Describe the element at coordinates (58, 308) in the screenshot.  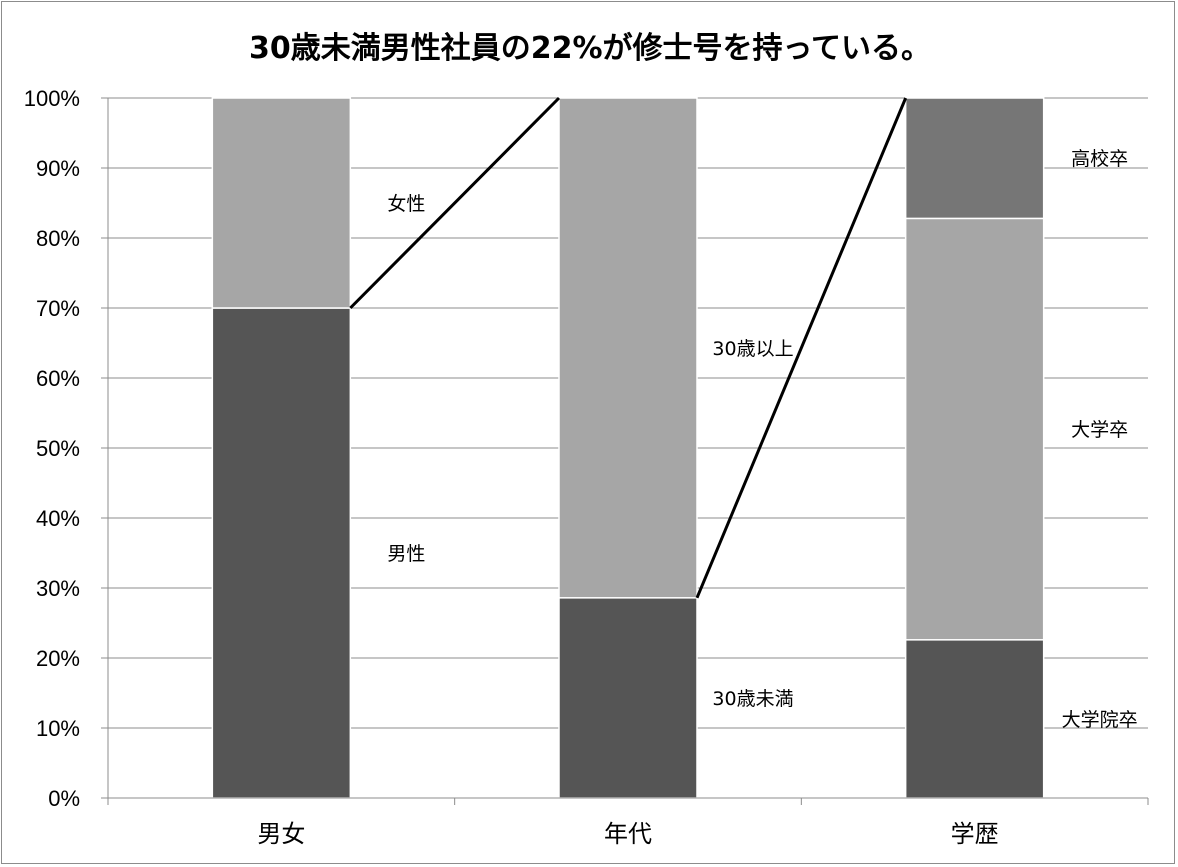
I see `y-tick-label: 70%` at that location.